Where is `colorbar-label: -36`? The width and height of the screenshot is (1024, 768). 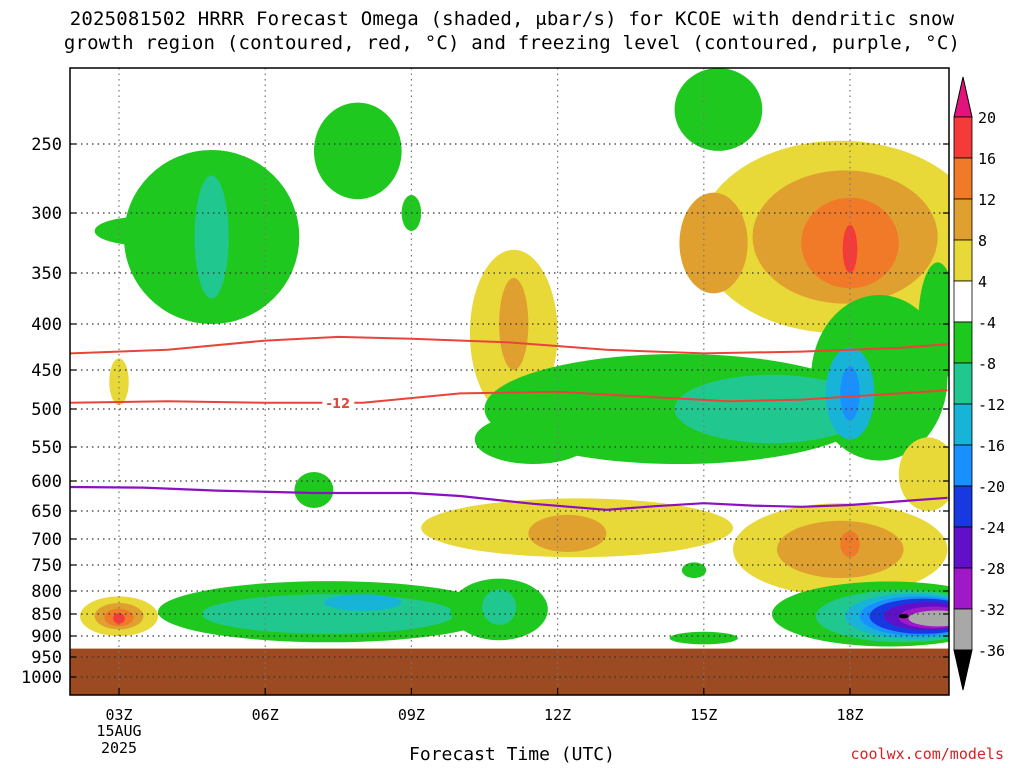
colorbar-label: -36 is located at coordinates (991, 651).